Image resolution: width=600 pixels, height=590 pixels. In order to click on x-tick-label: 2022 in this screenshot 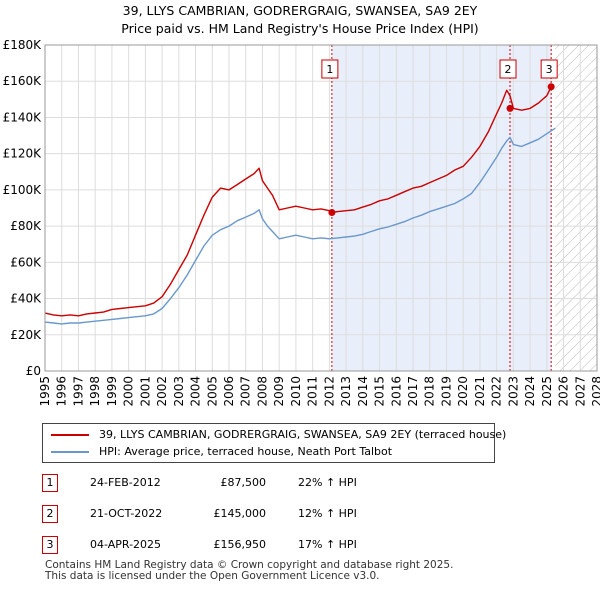, I will do `click(497, 391)`.